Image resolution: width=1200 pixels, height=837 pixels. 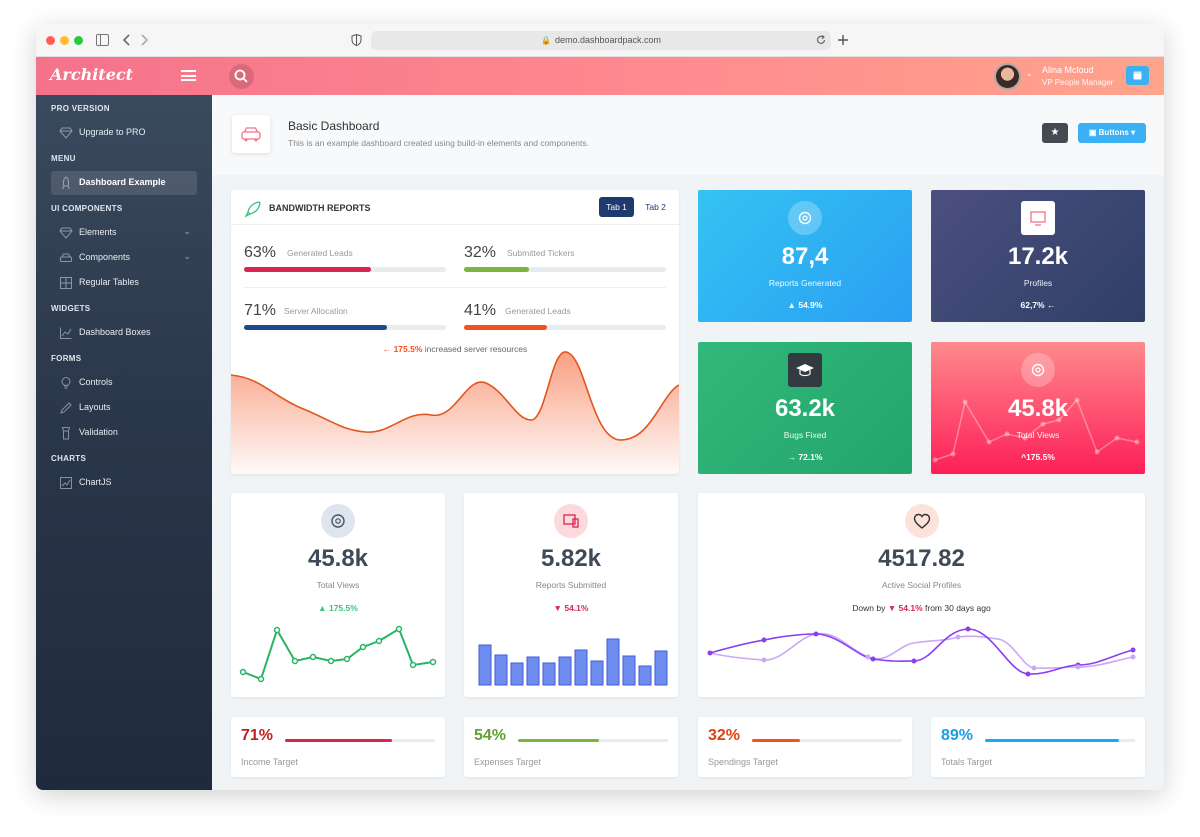 What do you see at coordinates (608, 40) in the screenshot?
I see `url-text: demo.dashboardpack.com` at bounding box center [608, 40].